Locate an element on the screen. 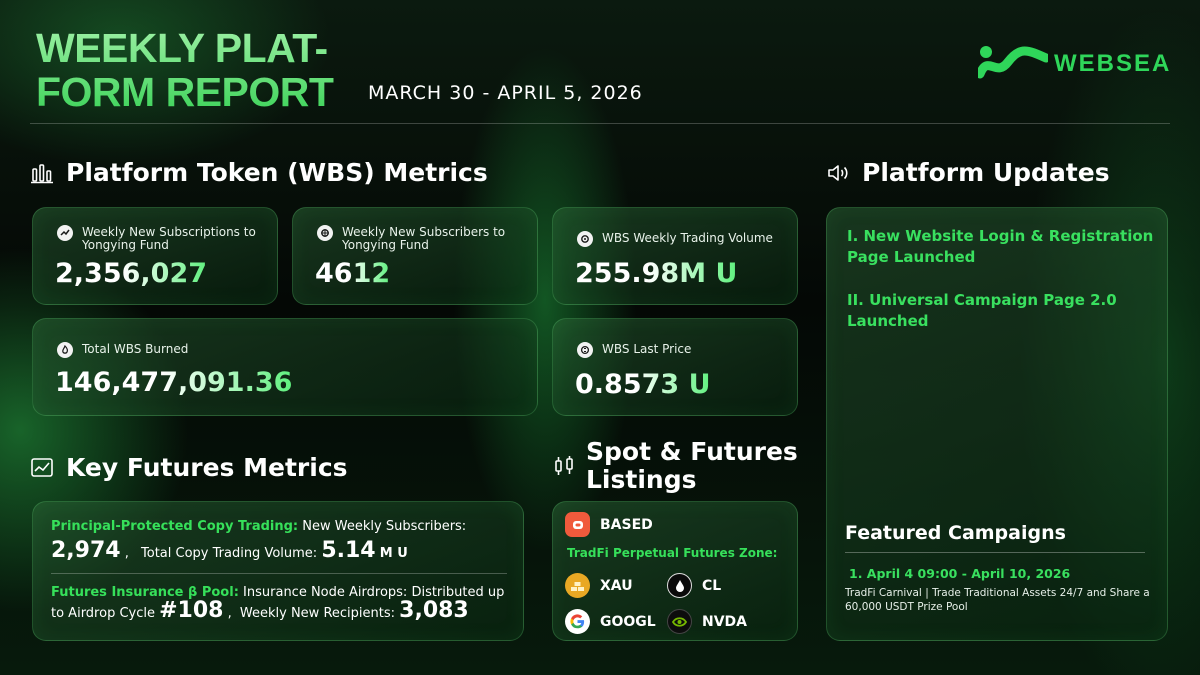  line-chart-icon is located at coordinates (42, 467).